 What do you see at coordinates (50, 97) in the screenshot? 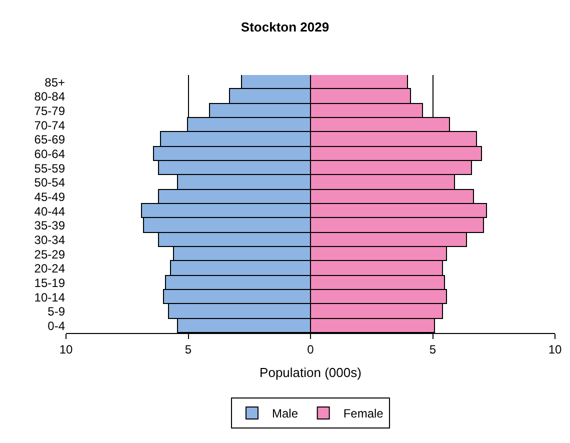
I see `y-tick-label: 80-84` at bounding box center [50, 97].